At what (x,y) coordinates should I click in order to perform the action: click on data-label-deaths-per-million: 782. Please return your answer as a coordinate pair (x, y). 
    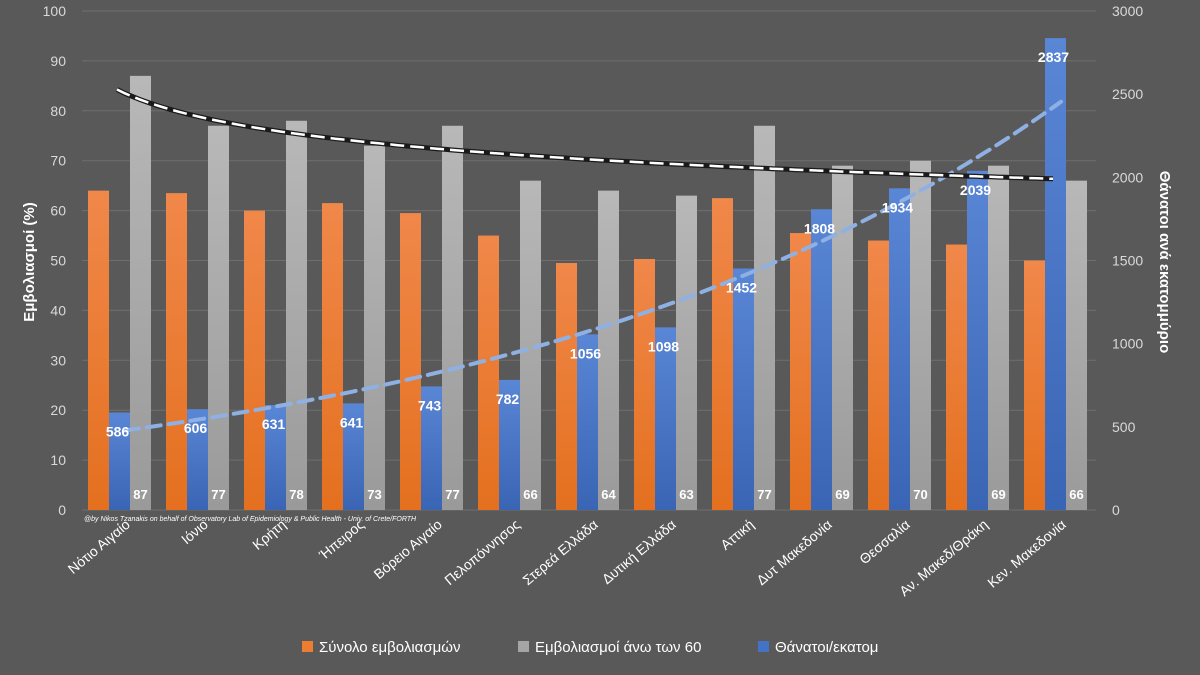
    Looking at the image, I should click on (508, 399).